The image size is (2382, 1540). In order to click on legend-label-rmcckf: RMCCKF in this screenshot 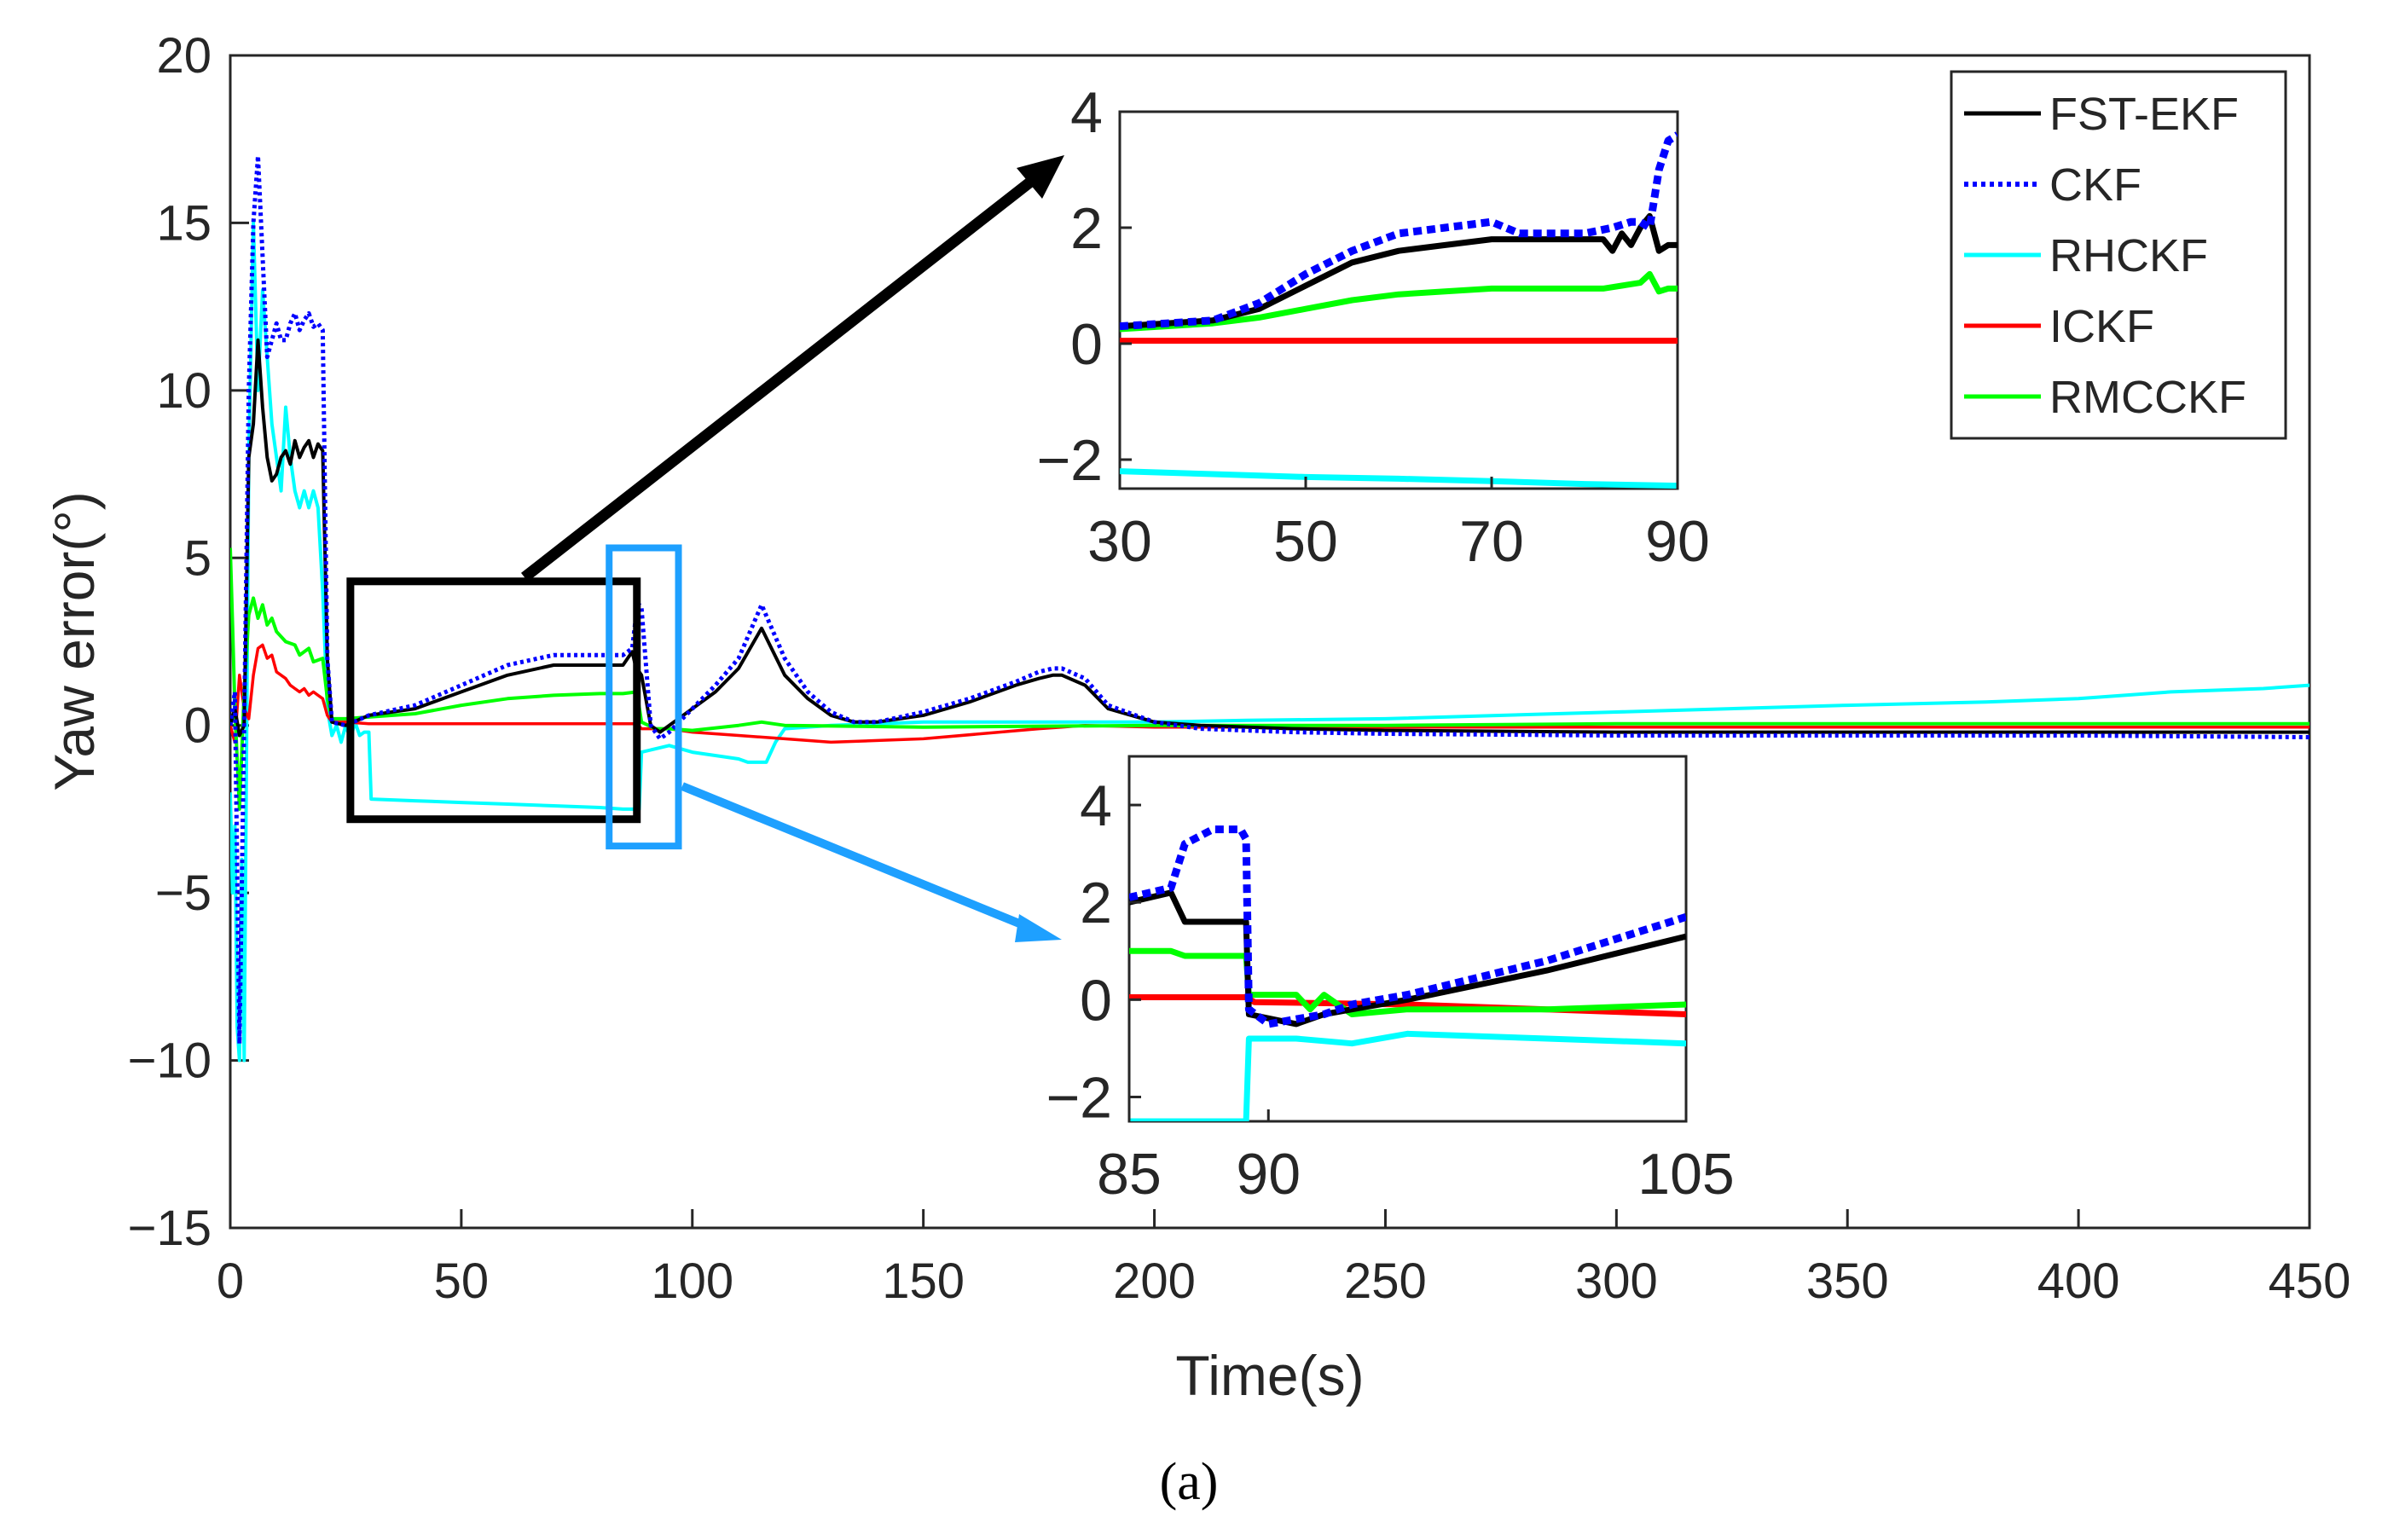, I will do `click(2147, 397)`.